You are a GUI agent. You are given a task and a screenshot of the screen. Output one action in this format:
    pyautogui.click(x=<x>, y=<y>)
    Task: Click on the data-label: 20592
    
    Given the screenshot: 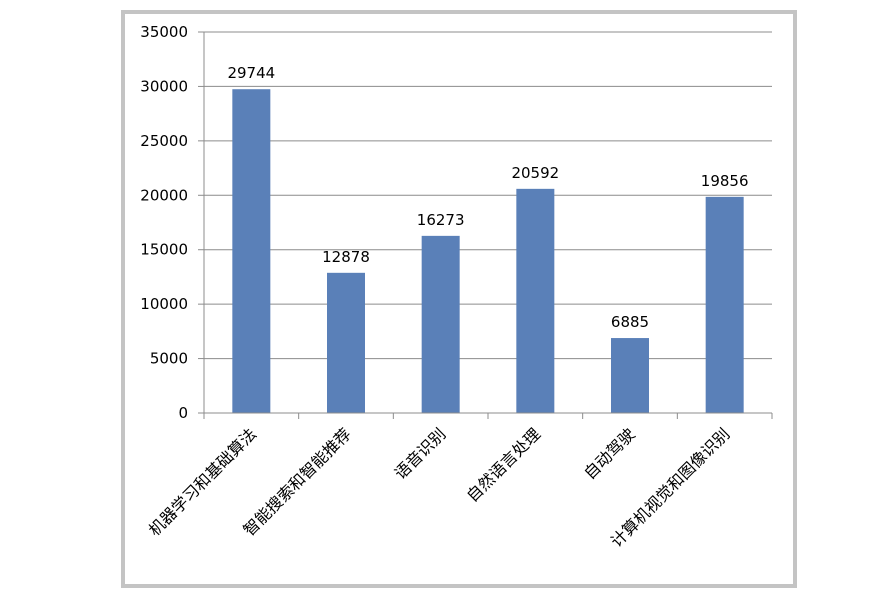 What is the action you would take?
    pyautogui.click(x=535, y=173)
    